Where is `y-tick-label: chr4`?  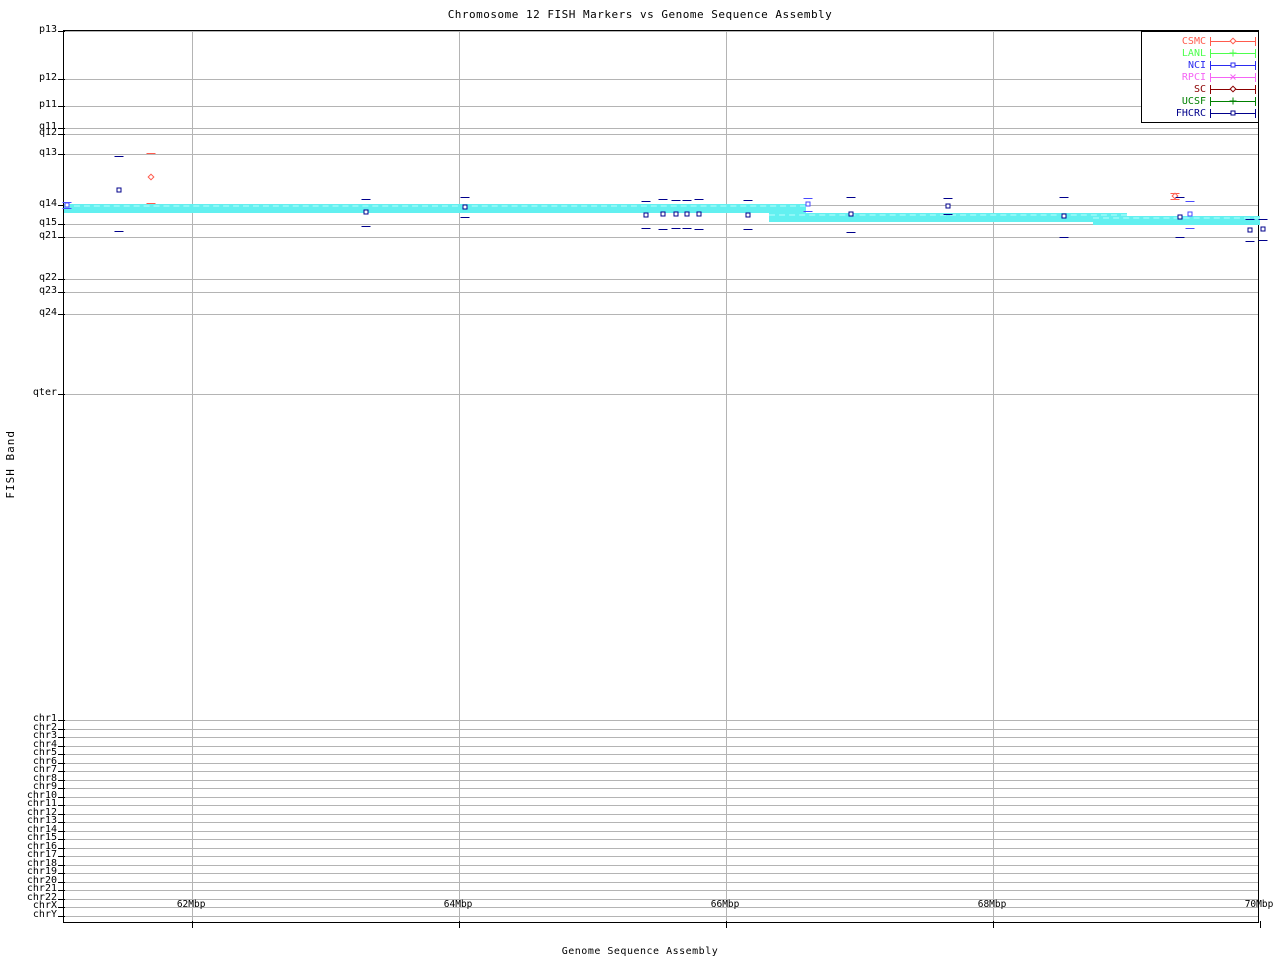
y-tick-label: chr4 is located at coordinates (44, 744).